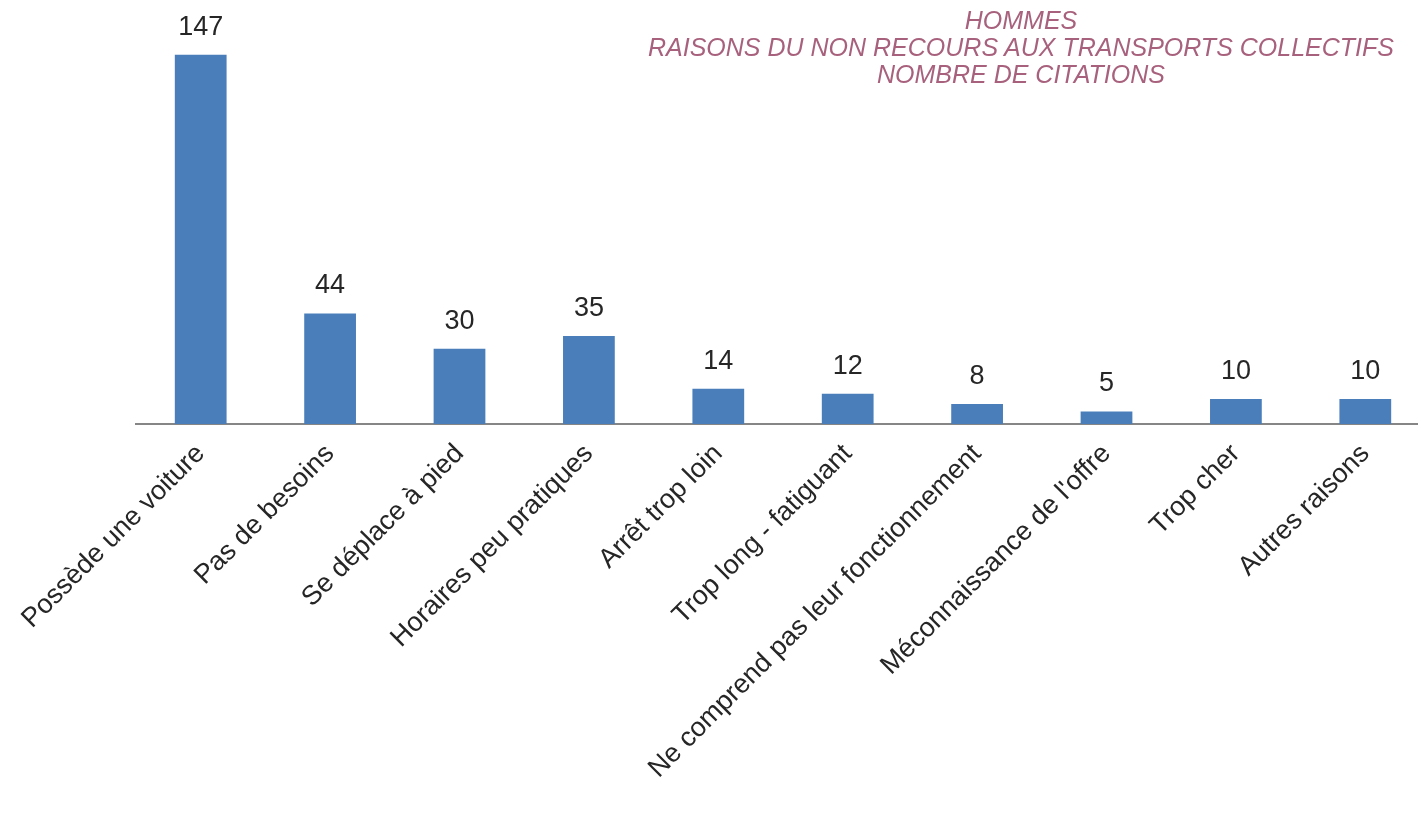  I want to click on x-tick-label: Trop cher, so click(1194, 488).